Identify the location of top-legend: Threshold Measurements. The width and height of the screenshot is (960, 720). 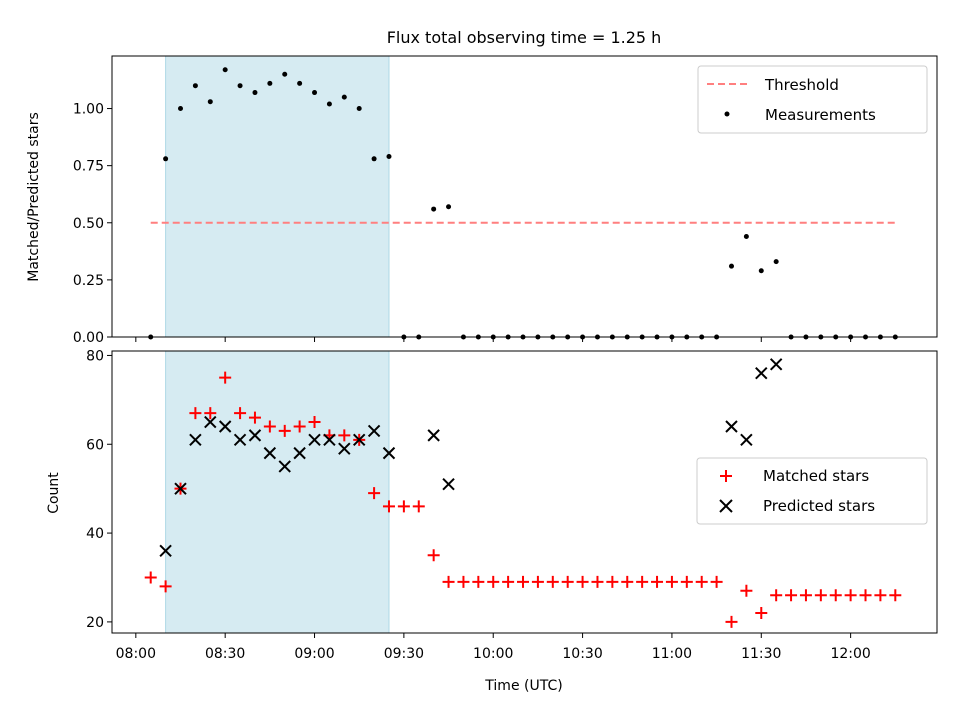
(812, 99).